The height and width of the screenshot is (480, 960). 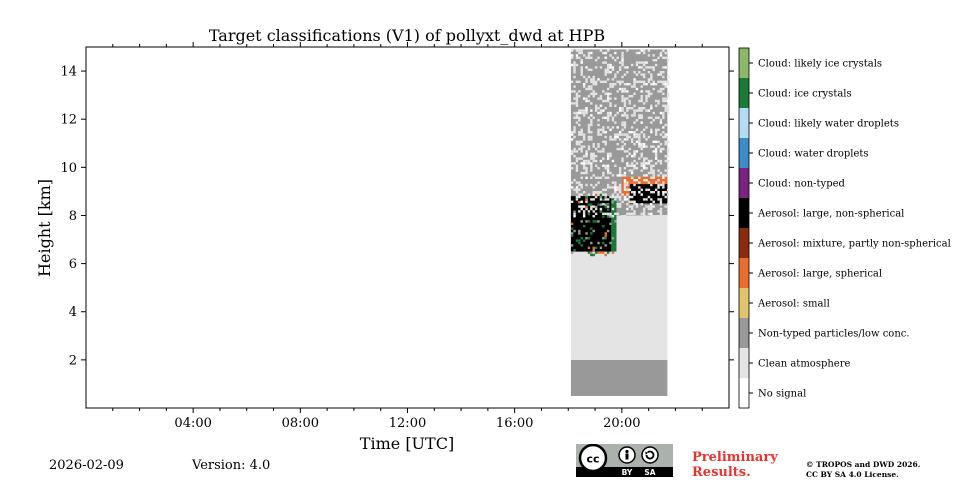 What do you see at coordinates (828, 124) in the screenshot?
I see `colorbar-label: Cloud: likely water droplets` at bounding box center [828, 124].